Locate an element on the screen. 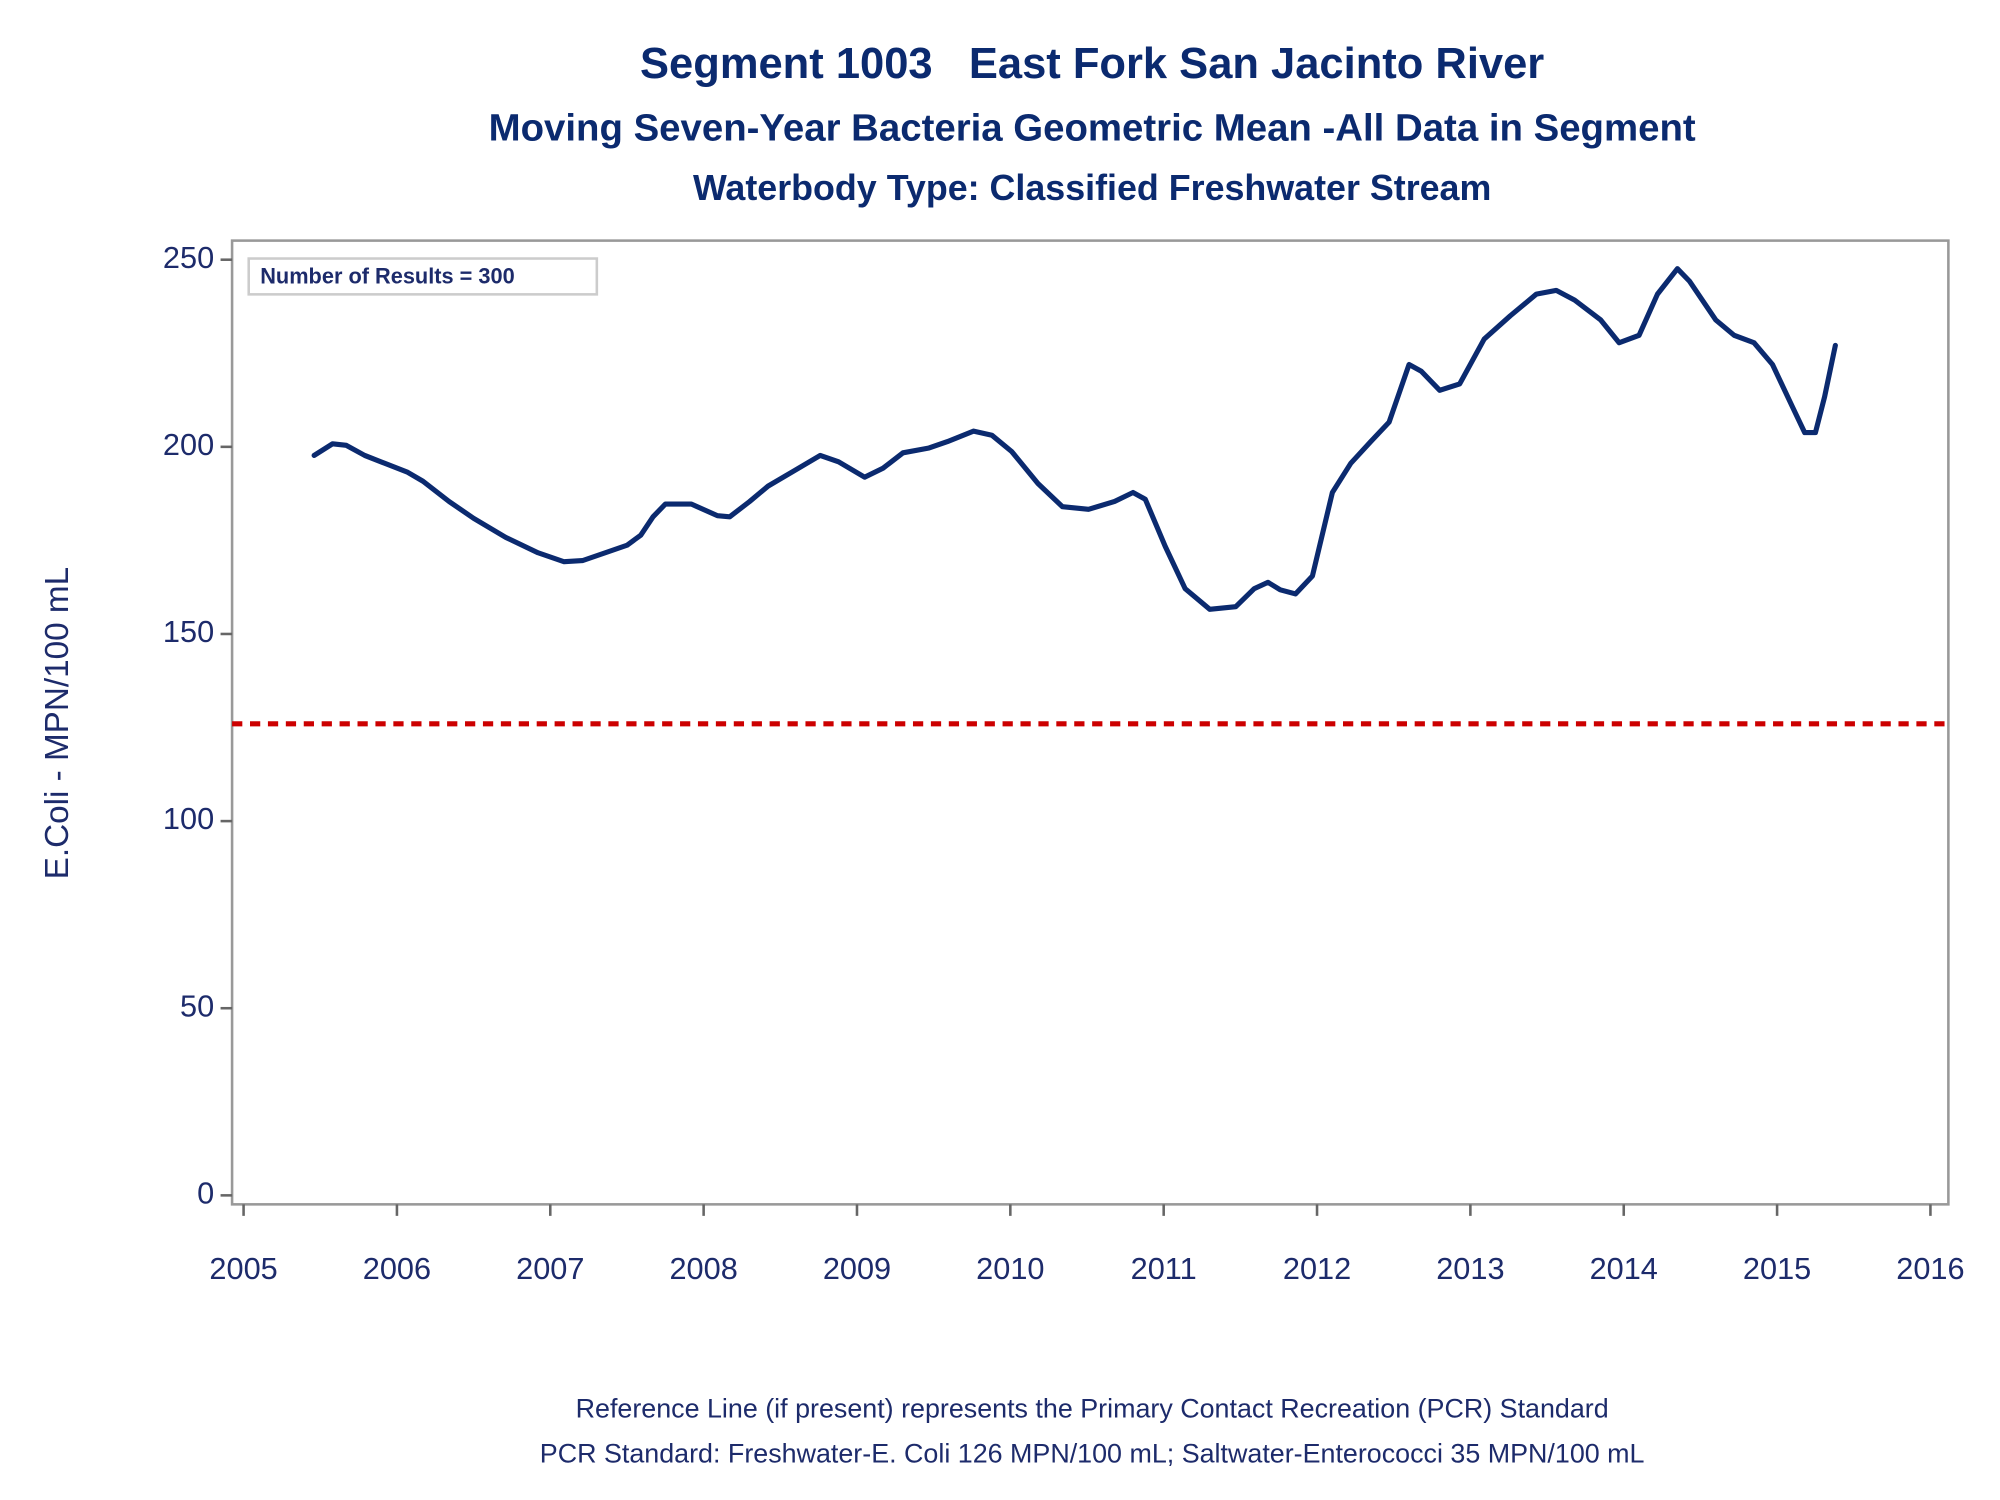  x-tick-label: 2005 is located at coordinates (243, 1268).